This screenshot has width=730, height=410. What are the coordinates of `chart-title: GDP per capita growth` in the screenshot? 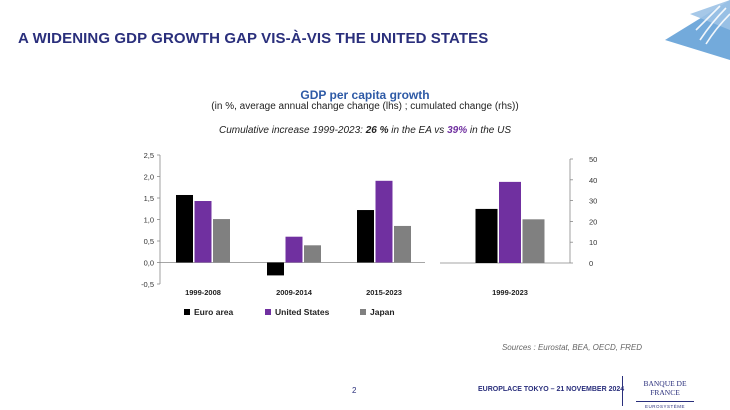 It's located at (365, 95).